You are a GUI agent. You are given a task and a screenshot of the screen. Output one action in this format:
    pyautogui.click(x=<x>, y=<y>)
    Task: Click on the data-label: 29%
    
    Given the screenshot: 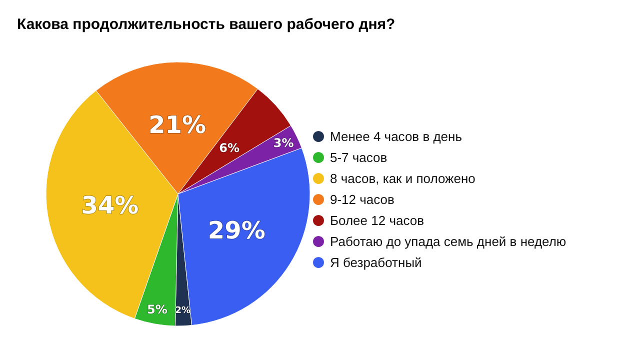 What is the action you would take?
    pyautogui.click(x=237, y=230)
    